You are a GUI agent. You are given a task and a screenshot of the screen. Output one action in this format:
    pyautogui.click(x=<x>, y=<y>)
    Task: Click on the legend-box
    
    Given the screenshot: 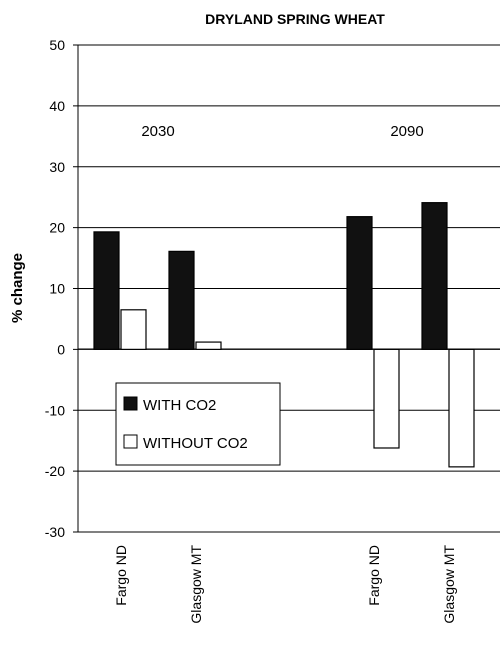 What is the action you would take?
    pyautogui.click(x=198, y=424)
    